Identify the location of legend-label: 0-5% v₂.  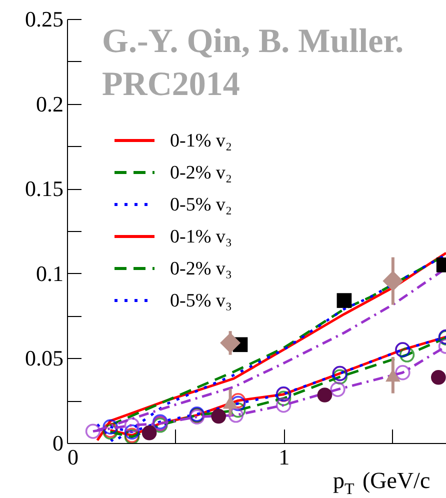
(201, 205).